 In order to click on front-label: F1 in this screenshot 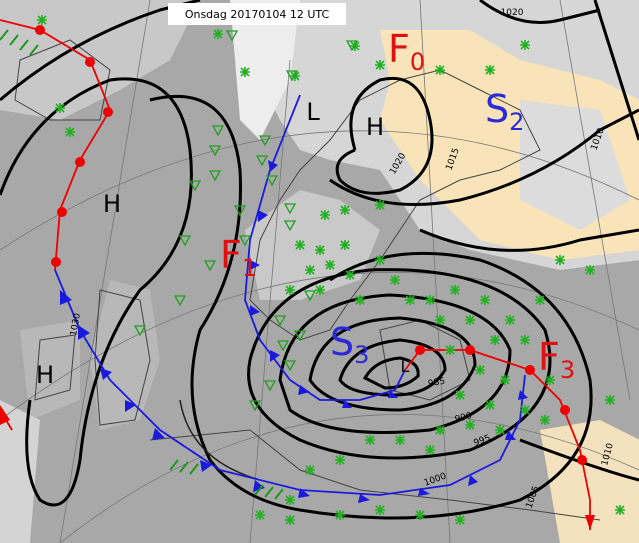, I will do `click(238, 257)`.